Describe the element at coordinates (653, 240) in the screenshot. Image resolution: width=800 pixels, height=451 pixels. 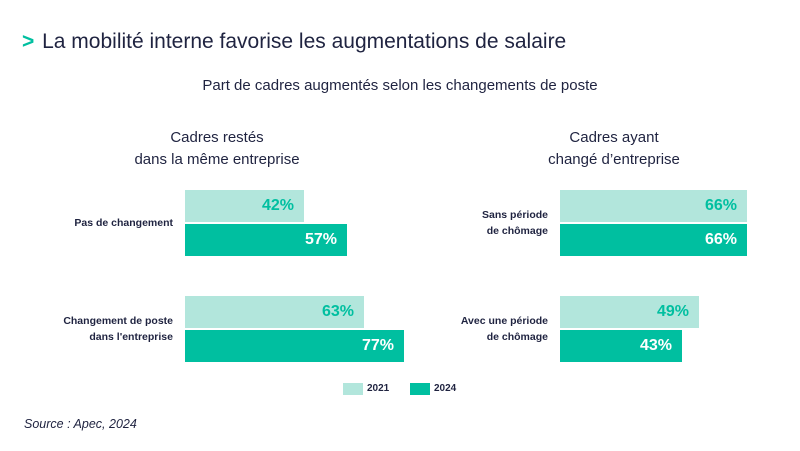
I see `bar-2024: 66%` at that location.